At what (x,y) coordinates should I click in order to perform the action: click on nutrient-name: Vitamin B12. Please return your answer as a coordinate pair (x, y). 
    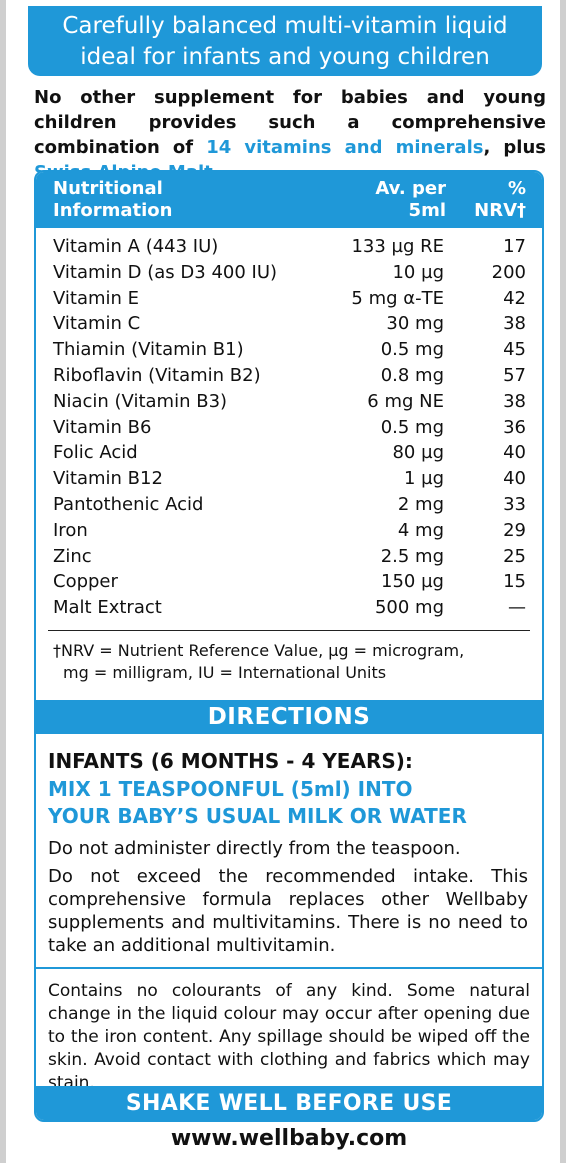
    Looking at the image, I should click on (108, 479).